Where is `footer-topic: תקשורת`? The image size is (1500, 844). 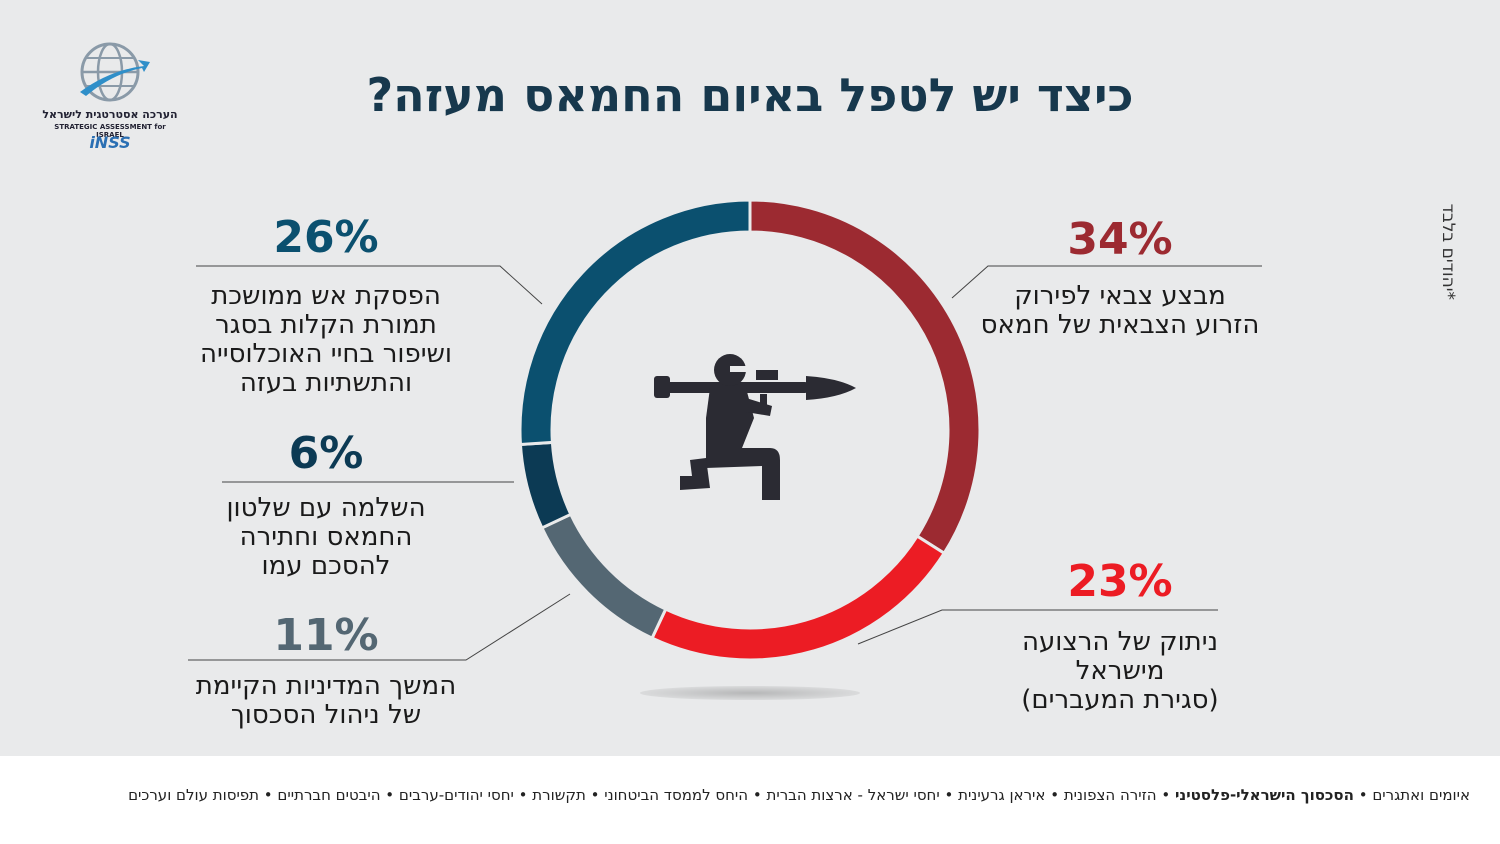
footer-topic: תקשורת is located at coordinates (559, 795).